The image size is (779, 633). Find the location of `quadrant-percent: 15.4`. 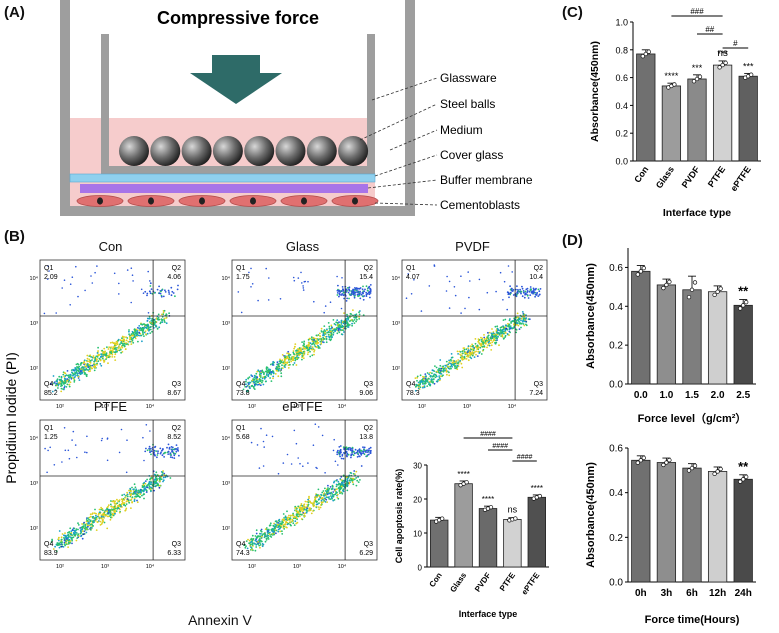

quadrant-percent: 15.4 is located at coordinates (366, 277).